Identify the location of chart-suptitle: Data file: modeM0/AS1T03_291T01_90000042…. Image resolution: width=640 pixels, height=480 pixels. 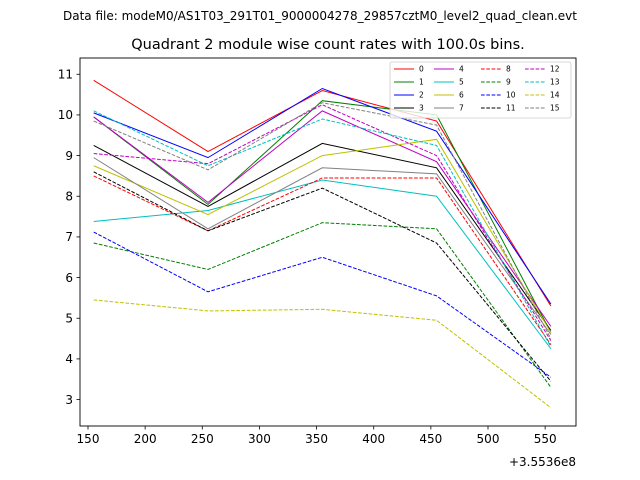
(320, 16).